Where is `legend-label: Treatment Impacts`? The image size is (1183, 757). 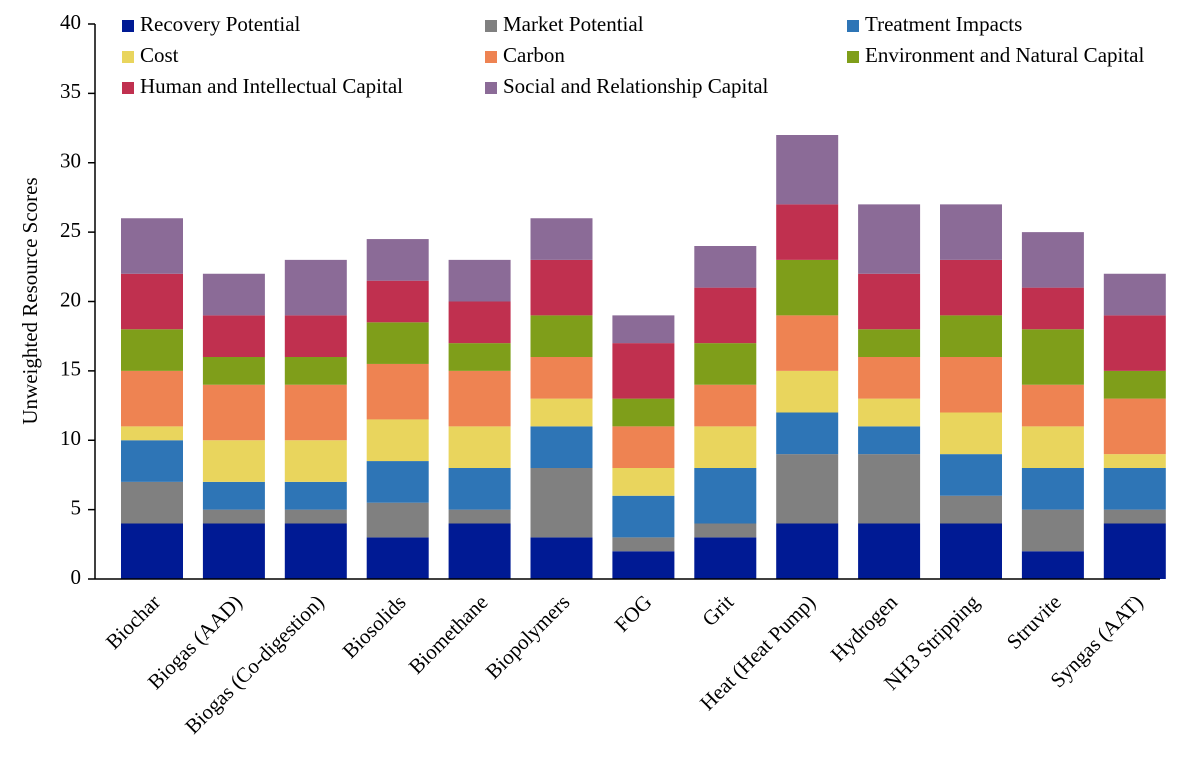
legend-label: Treatment Impacts is located at coordinates (943, 24).